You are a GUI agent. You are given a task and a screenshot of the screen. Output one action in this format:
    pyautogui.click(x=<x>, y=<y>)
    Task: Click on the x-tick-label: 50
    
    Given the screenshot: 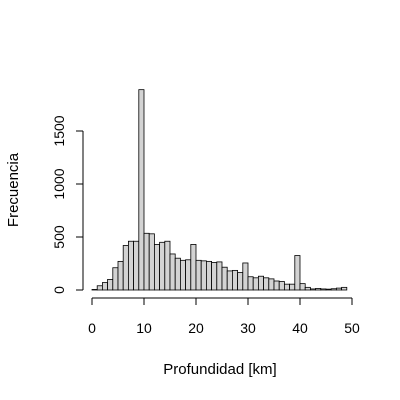 What is the action you would take?
    pyautogui.click(x=352, y=328)
    